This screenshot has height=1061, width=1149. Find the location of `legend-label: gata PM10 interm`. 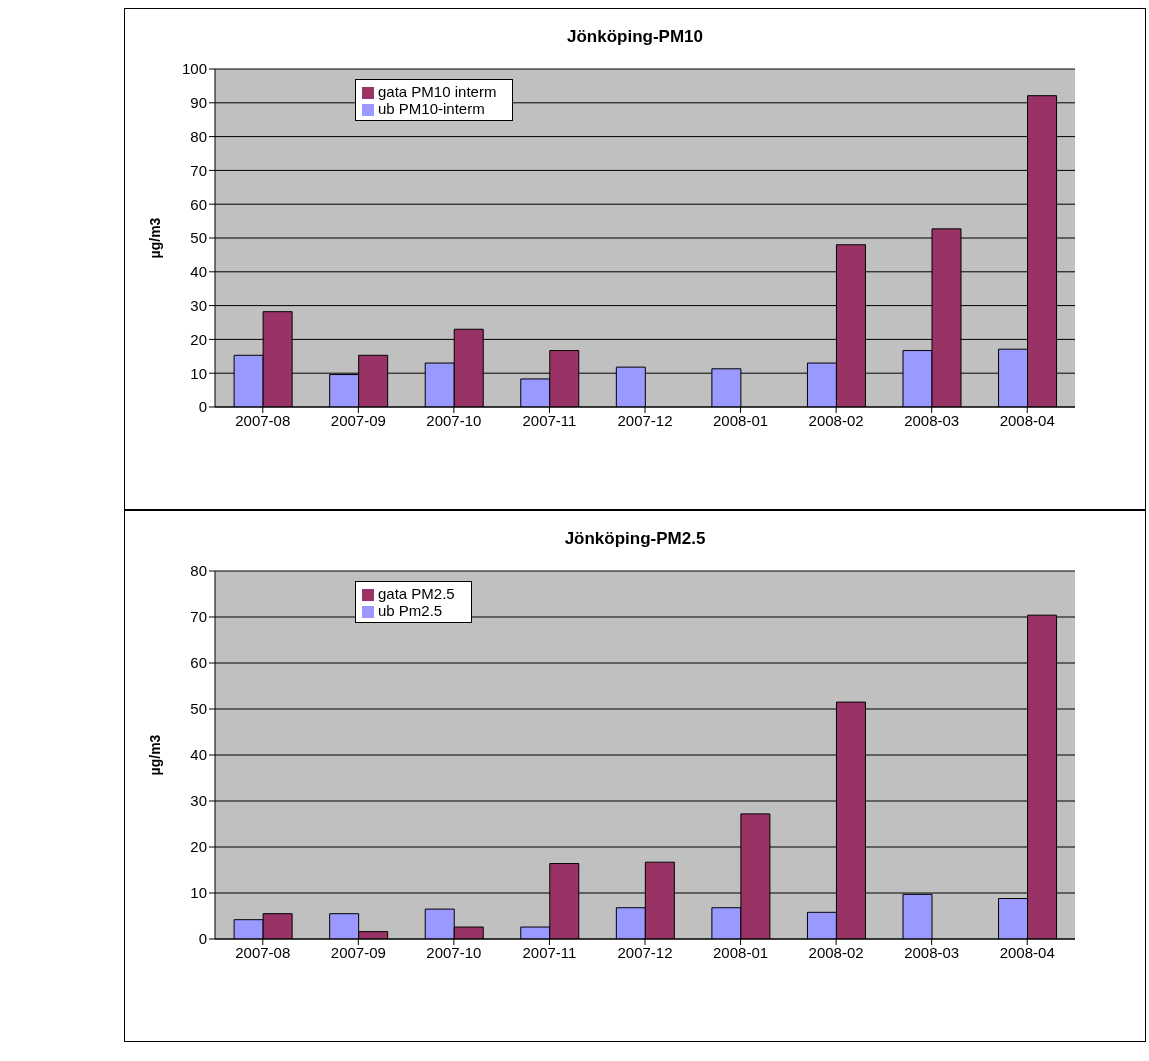

legend-label: gata PM10 interm is located at coordinates (437, 91).